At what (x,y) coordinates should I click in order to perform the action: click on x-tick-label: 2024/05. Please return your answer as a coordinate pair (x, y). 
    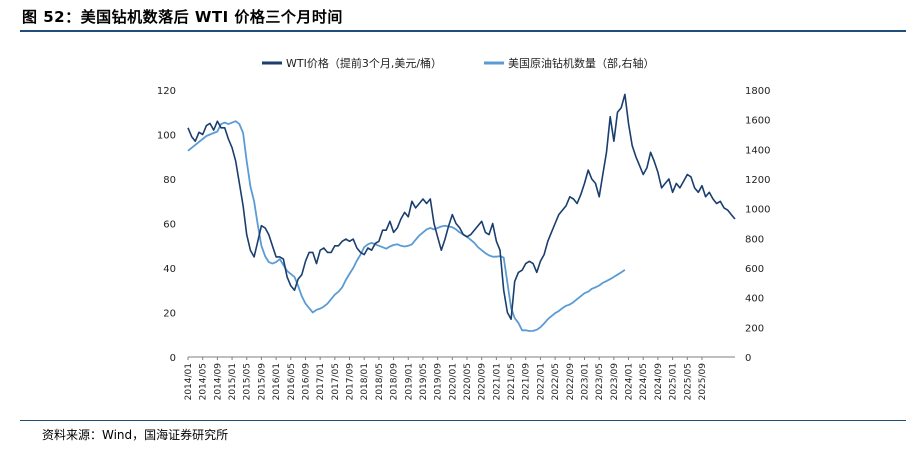
    Looking at the image, I should click on (644, 381).